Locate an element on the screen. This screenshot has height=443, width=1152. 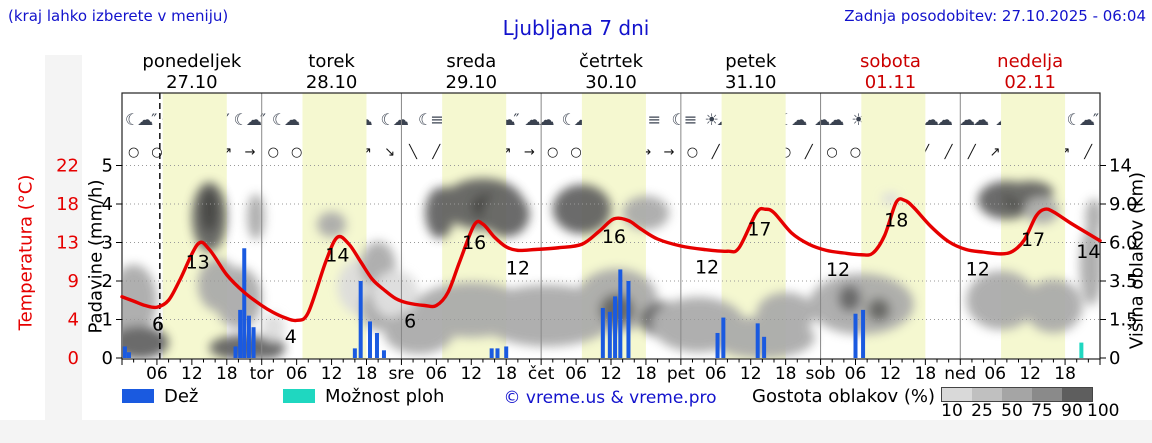
wind-barb-icon: → is located at coordinates (669, 152).